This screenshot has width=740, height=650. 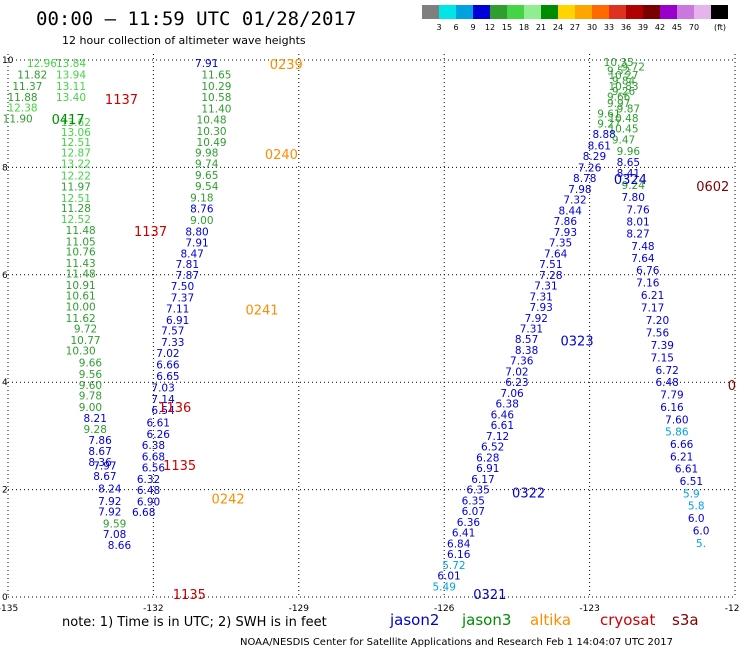 I want to click on wave-height-value: 8.27, so click(x=637, y=234).